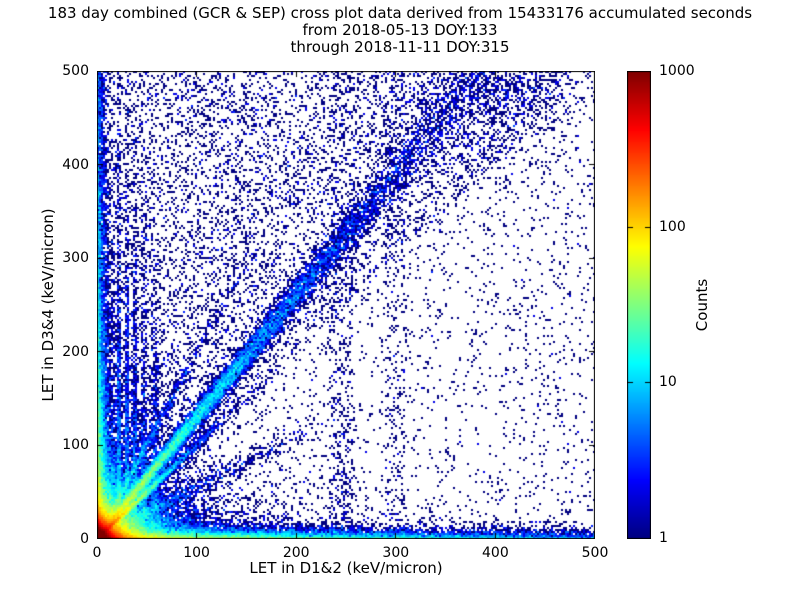 The height and width of the screenshot is (600, 800). I want to click on y-tick-label: 400, so click(75, 164).